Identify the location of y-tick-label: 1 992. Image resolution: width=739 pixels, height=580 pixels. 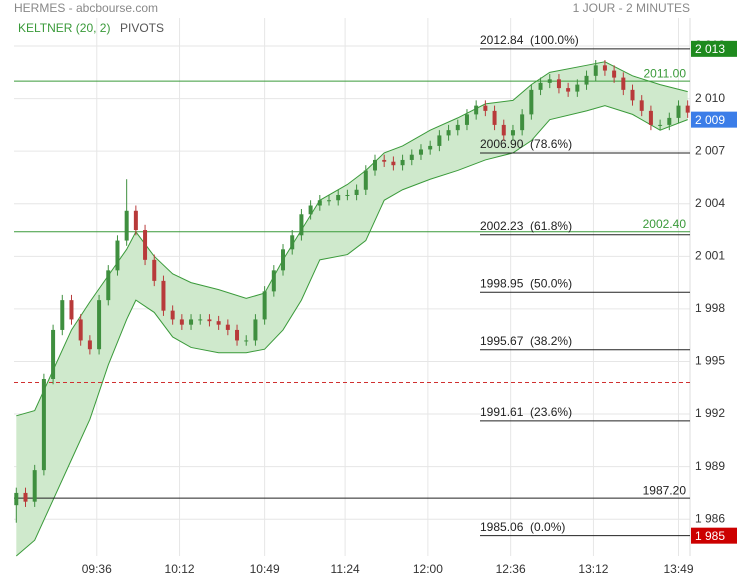
(710, 413).